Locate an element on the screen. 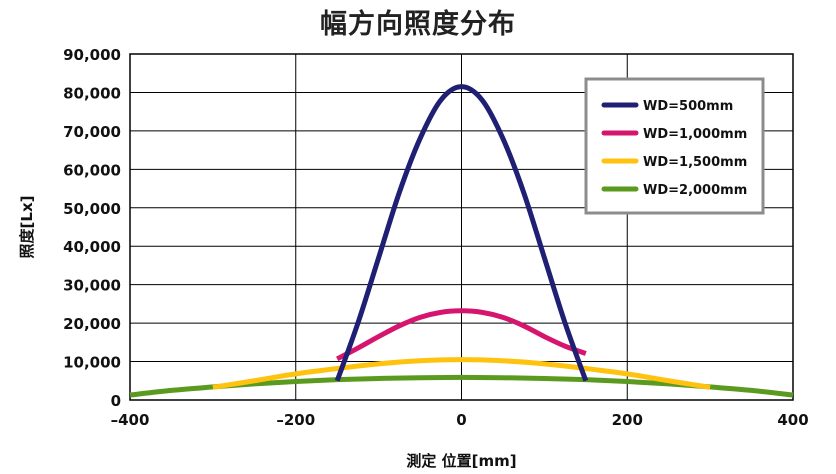  y-tick-label: 10,000 is located at coordinates (92, 363).